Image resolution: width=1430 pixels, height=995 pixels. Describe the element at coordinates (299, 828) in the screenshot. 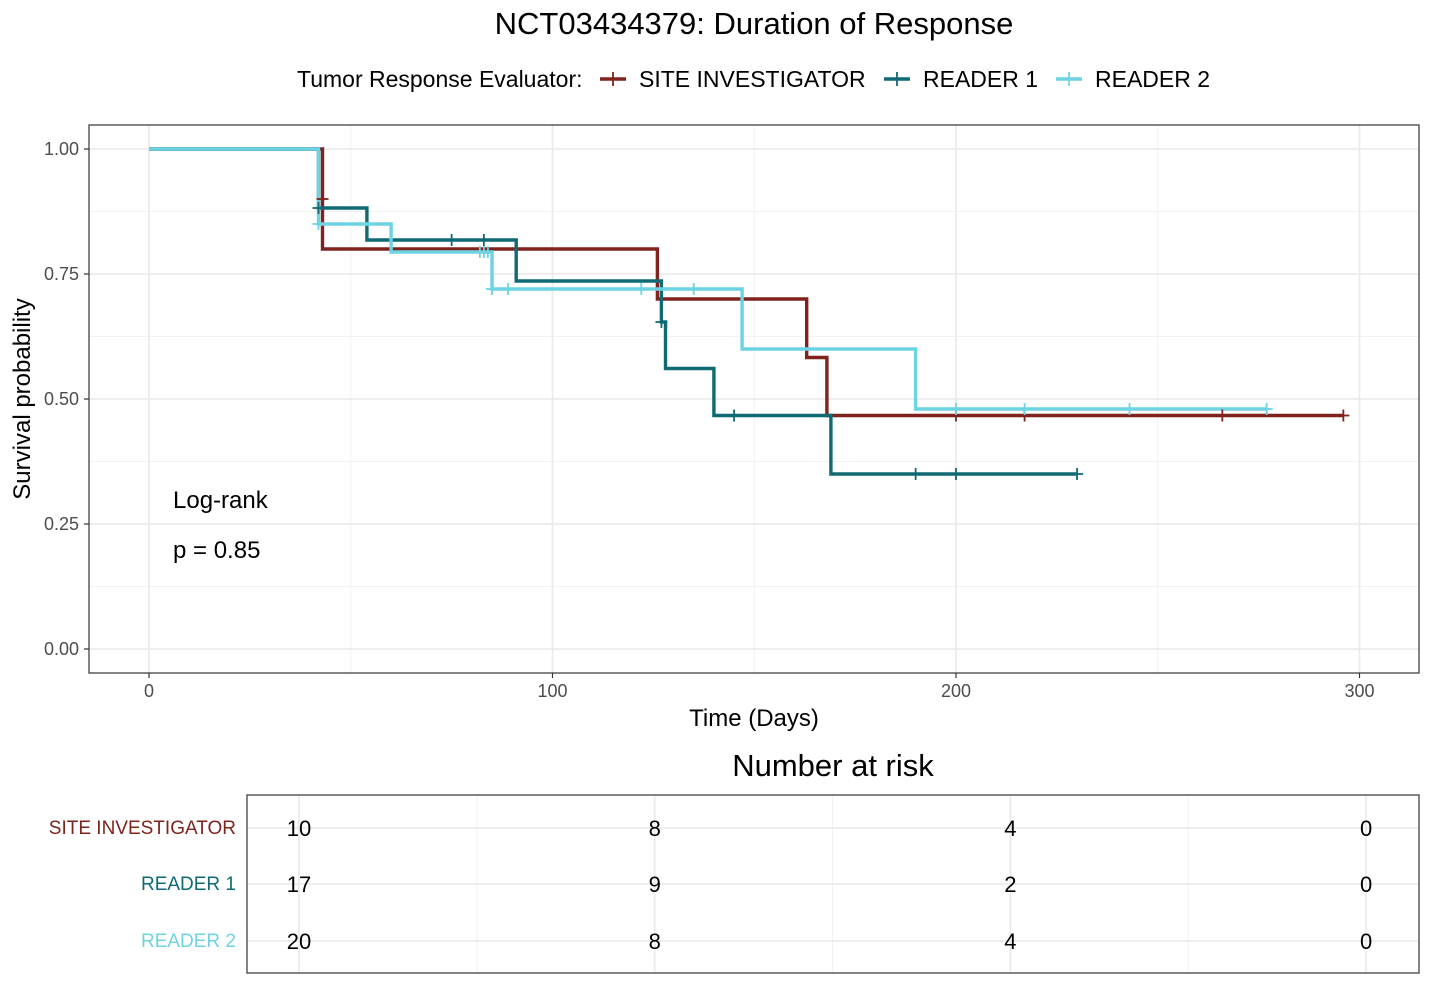

I see `risk-cell: 10` at that location.